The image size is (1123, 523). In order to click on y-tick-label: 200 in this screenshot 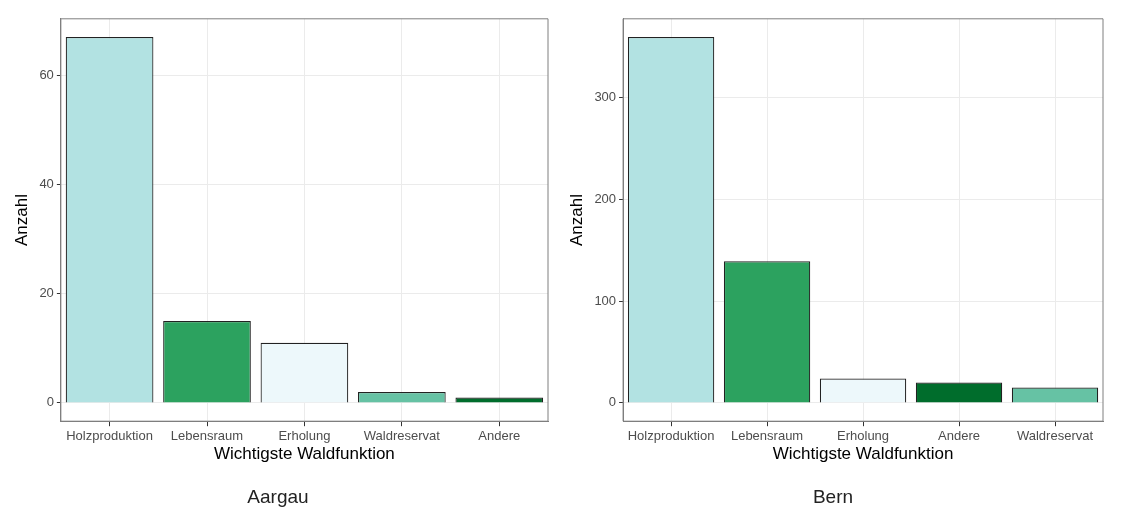, I will do `click(605, 198)`.